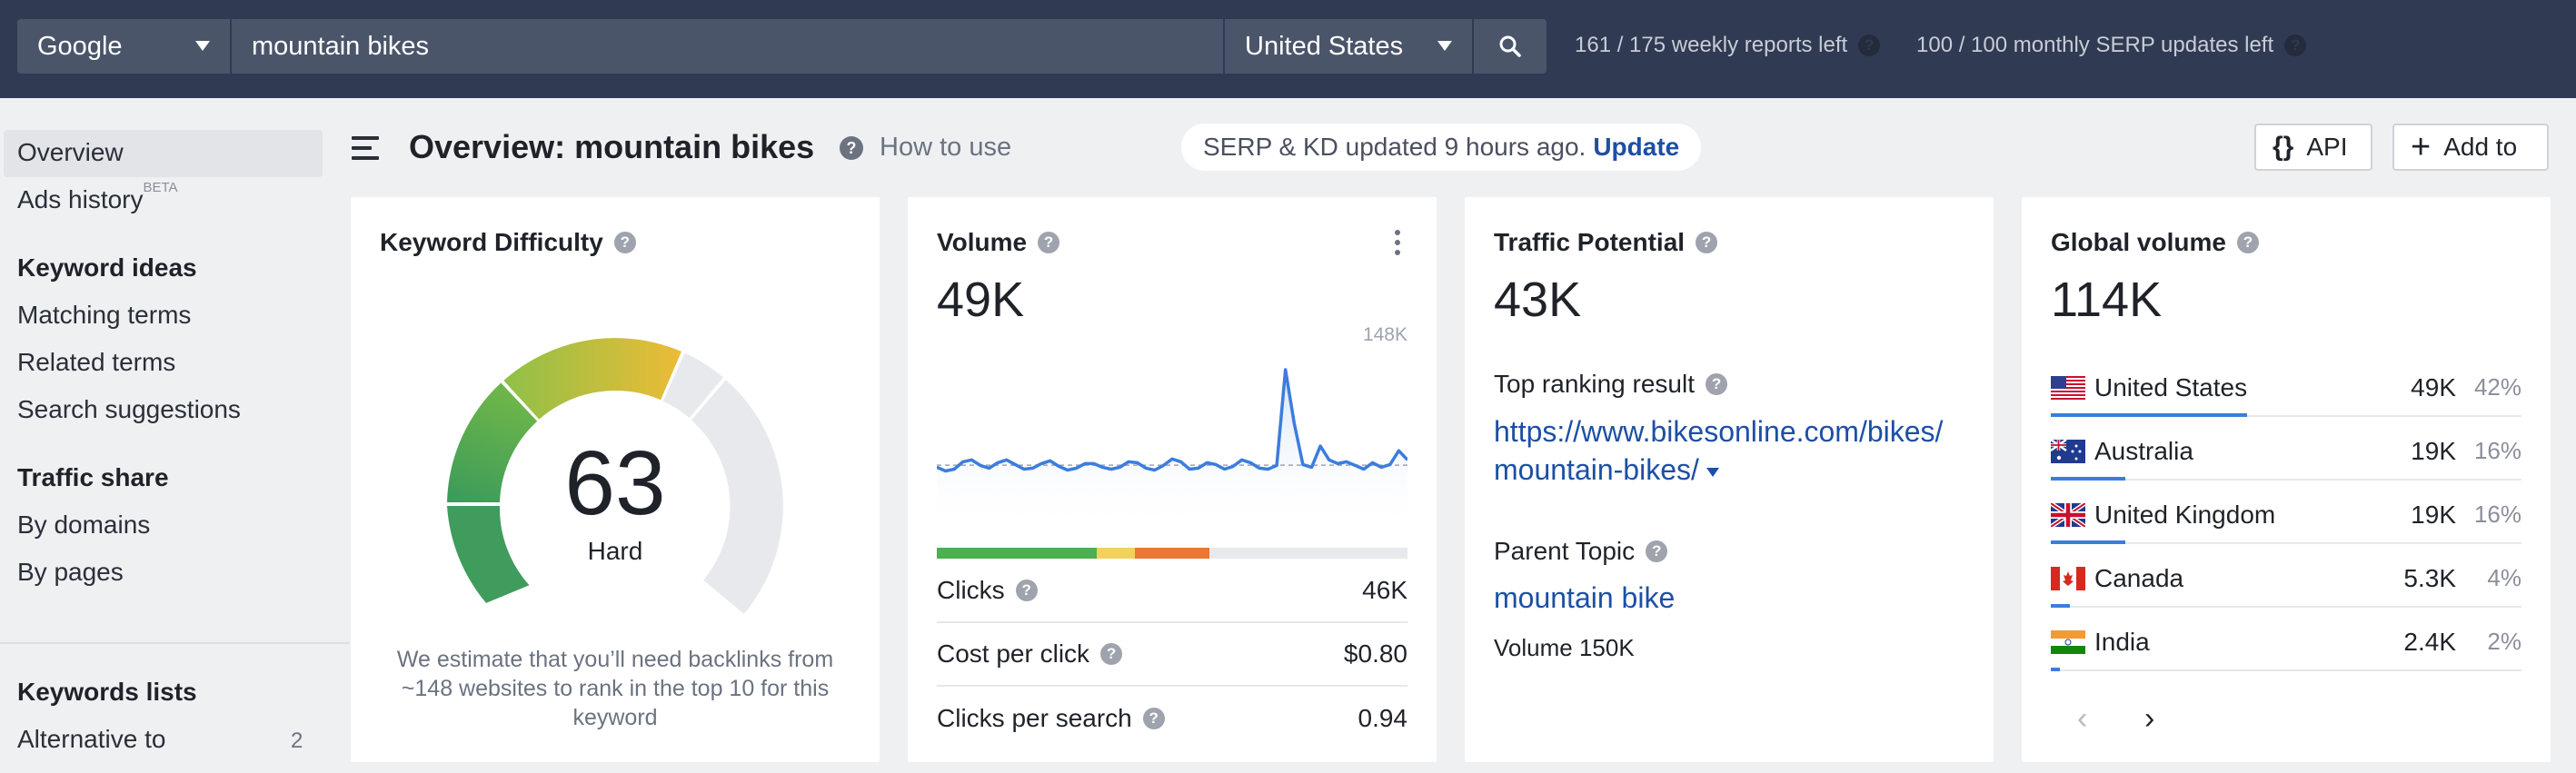 This screenshot has width=2576, height=773. I want to click on volume-area, so click(1172, 451).